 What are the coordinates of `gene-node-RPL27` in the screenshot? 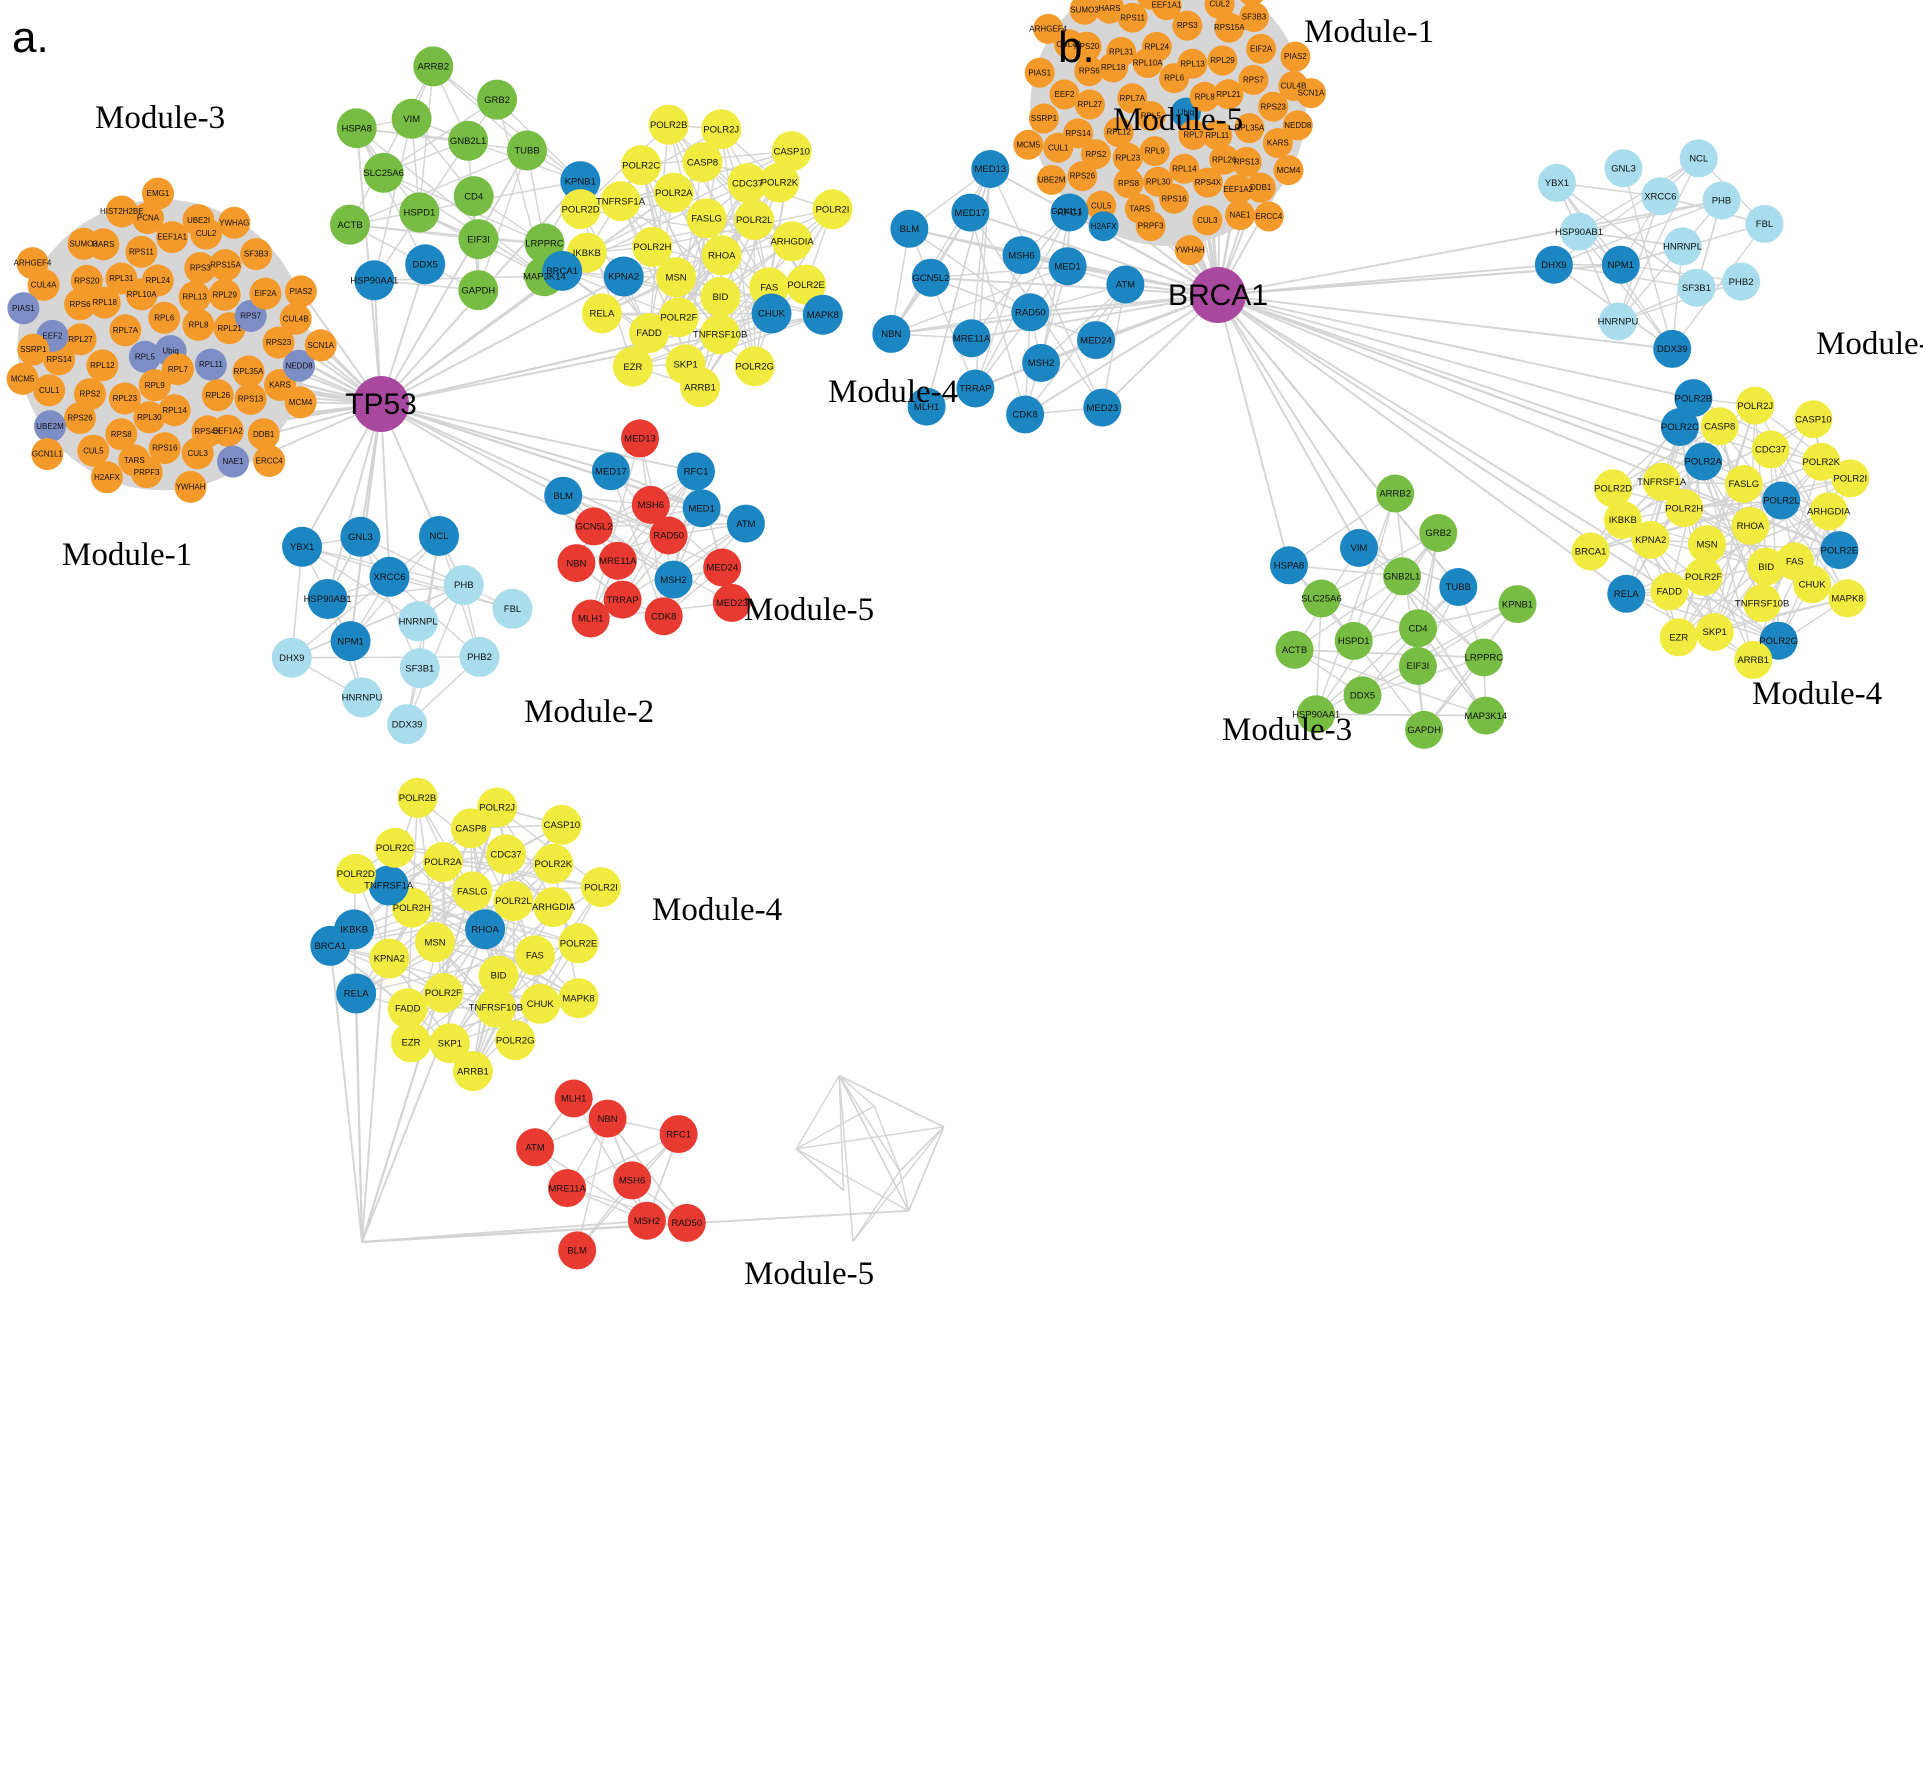 It's located at (1089, 104).